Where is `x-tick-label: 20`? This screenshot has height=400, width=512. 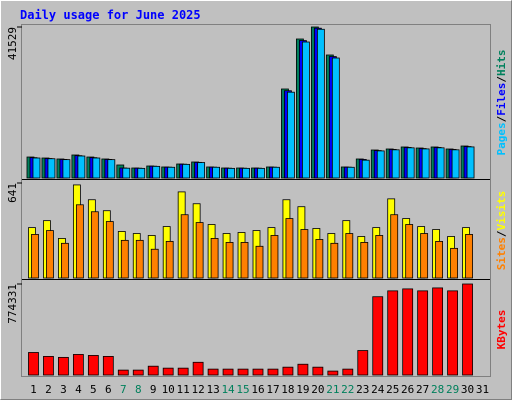 x-tick-label: 20 is located at coordinates (317, 389).